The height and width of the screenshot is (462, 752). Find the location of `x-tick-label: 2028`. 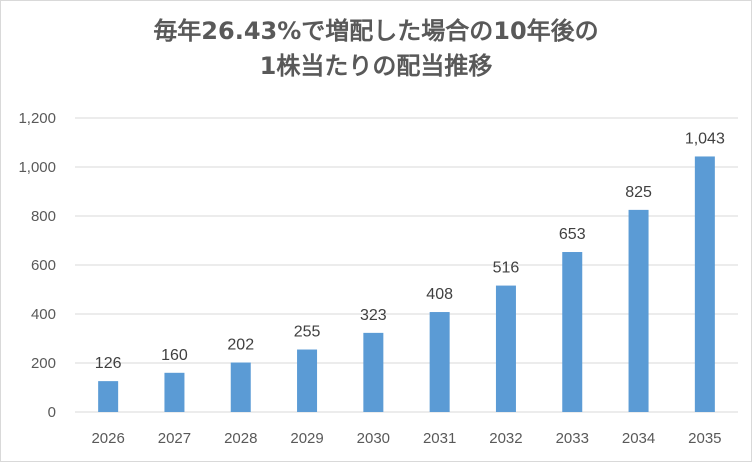

x-tick-label: 2028 is located at coordinates (240, 438).